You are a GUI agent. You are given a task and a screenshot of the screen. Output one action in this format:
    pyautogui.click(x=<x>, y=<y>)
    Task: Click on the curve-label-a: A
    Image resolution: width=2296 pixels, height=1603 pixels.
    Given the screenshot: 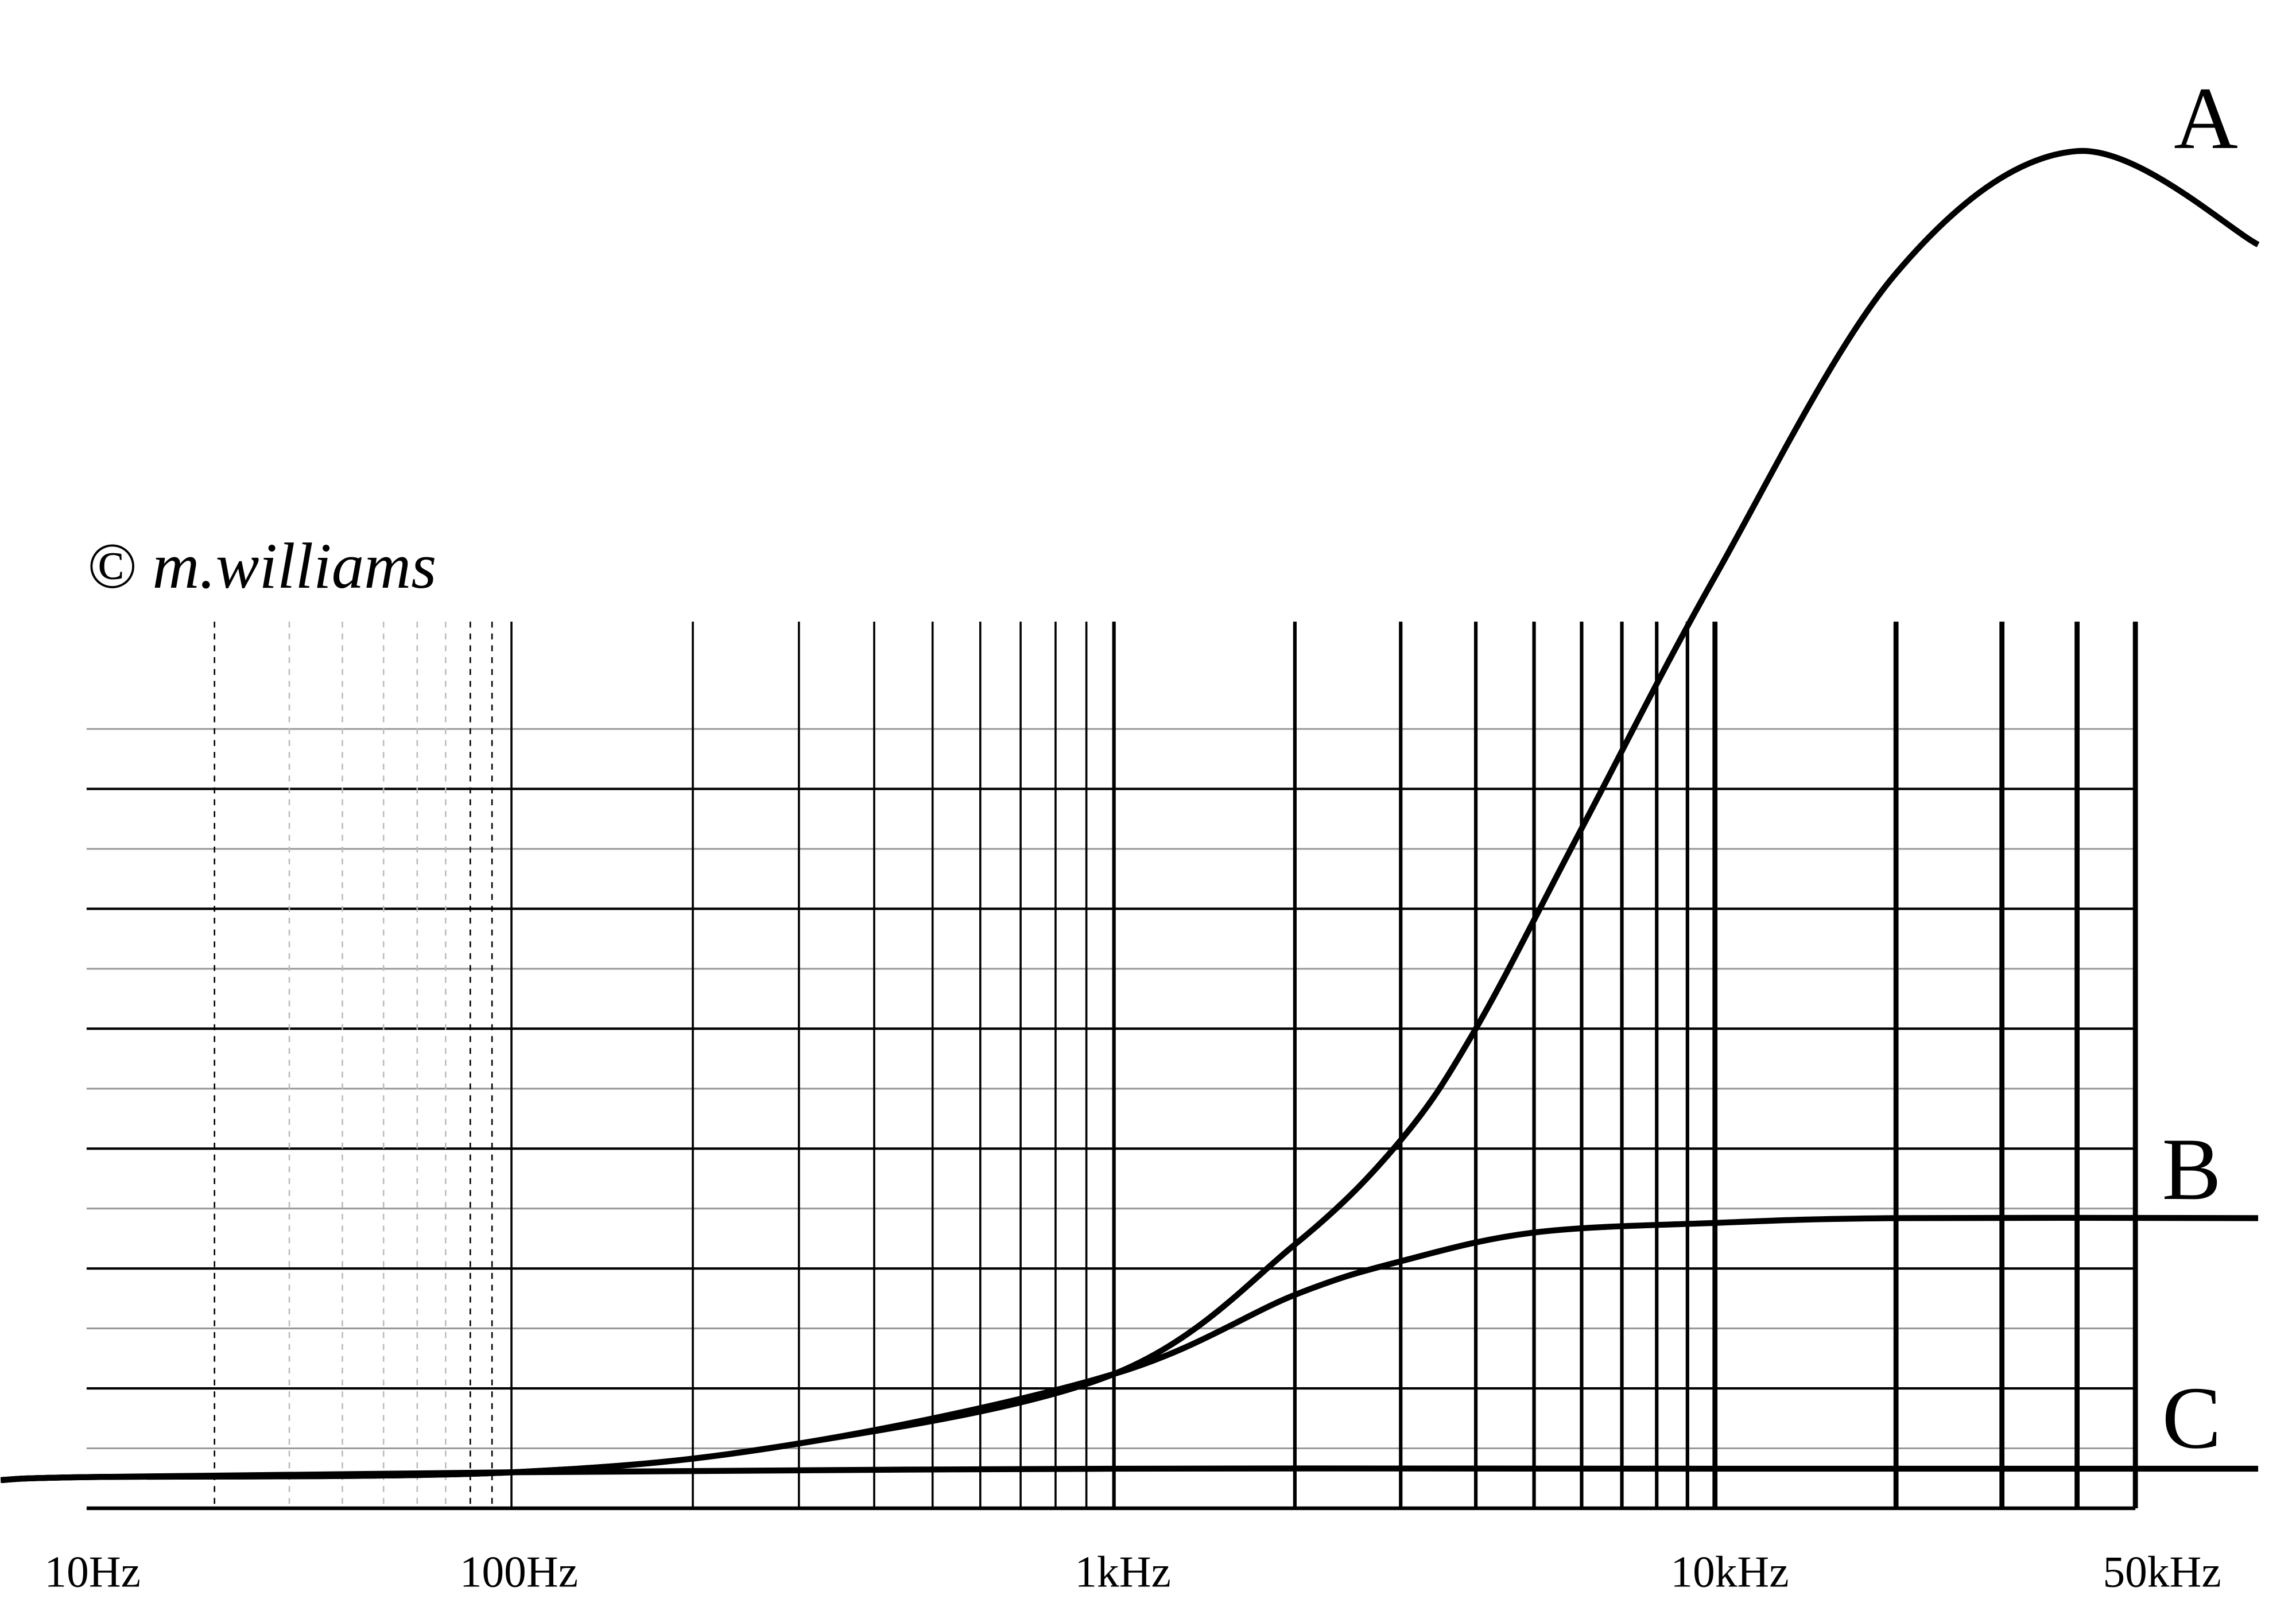 What is the action you would take?
    pyautogui.click(x=2206, y=118)
    